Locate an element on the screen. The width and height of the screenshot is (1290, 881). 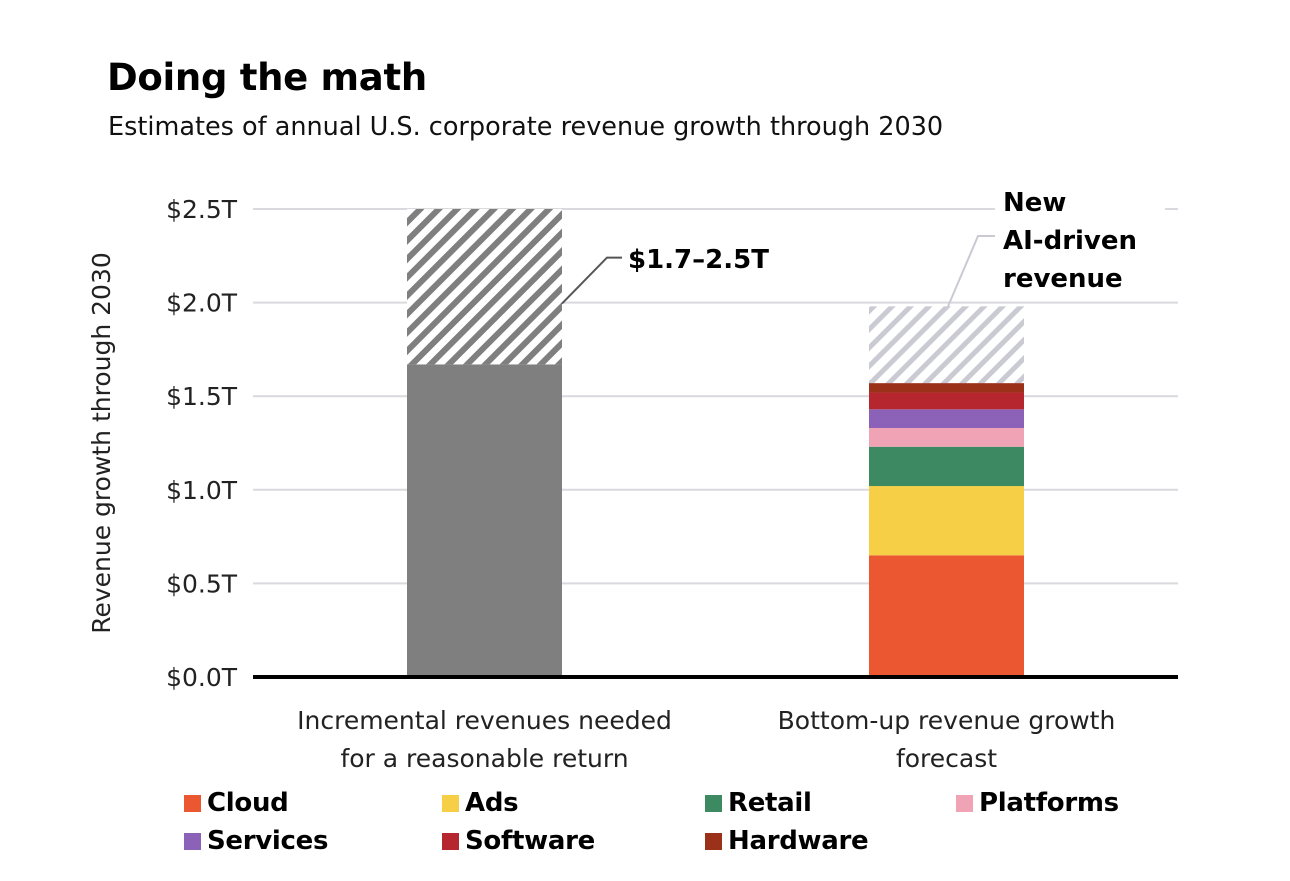
legend-label: Platforms is located at coordinates (1049, 803).